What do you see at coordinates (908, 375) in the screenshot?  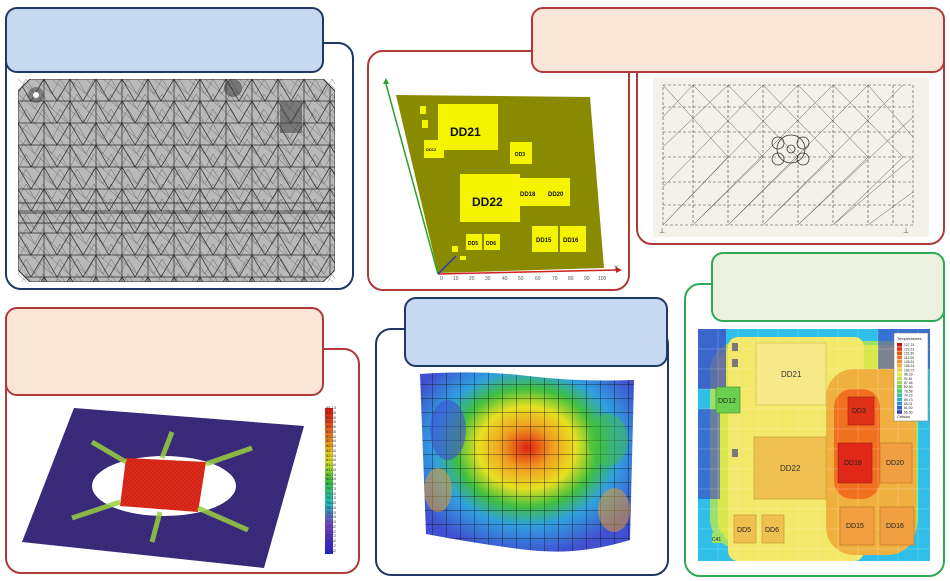 I see `thermal-legend-value: 96.23` at bounding box center [908, 375].